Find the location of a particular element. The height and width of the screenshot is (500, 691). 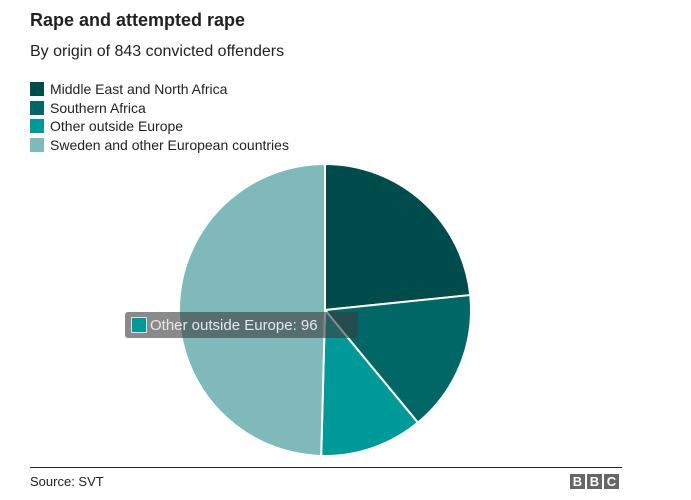

legend-item: Southern Africa is located at coordinates (159, 108).